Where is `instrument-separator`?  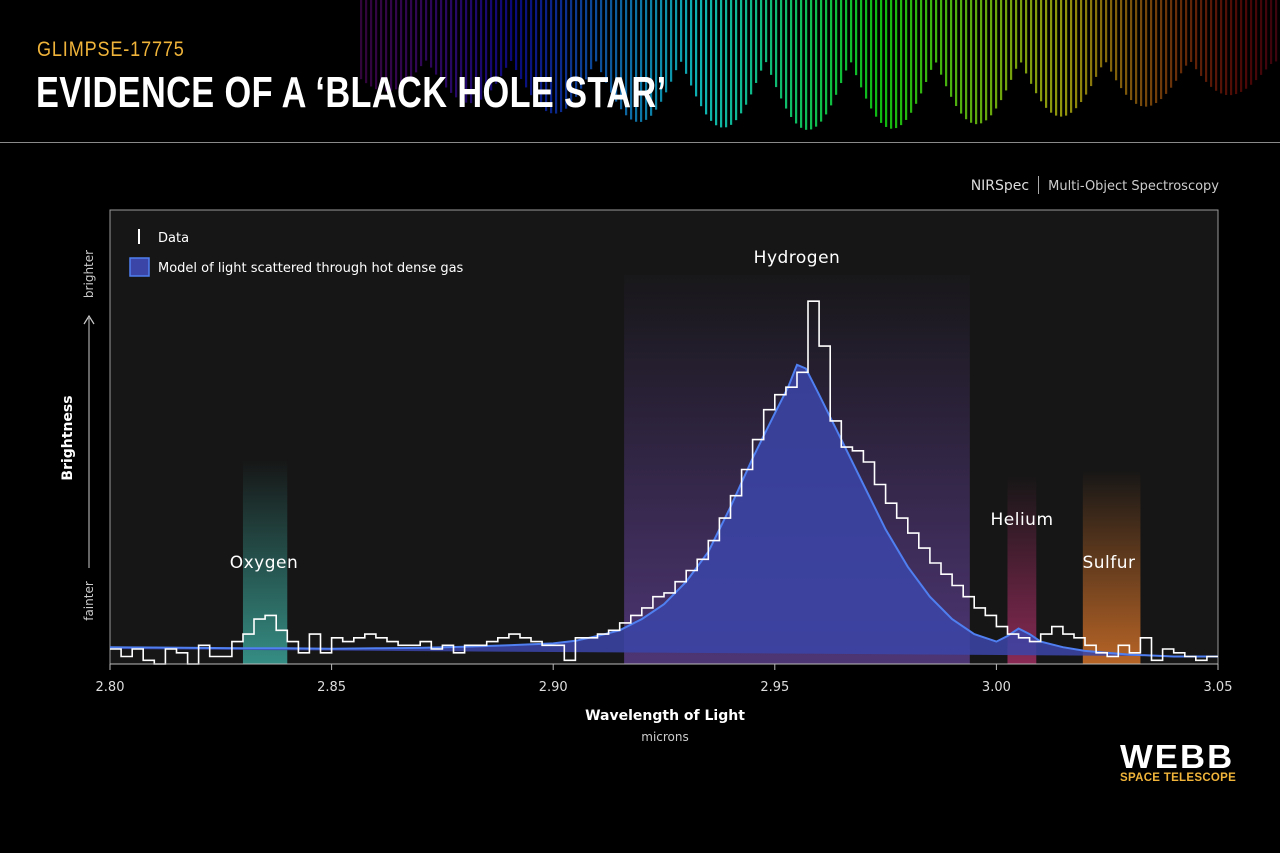
instrument-separator is located at coordinates (1039, 185).